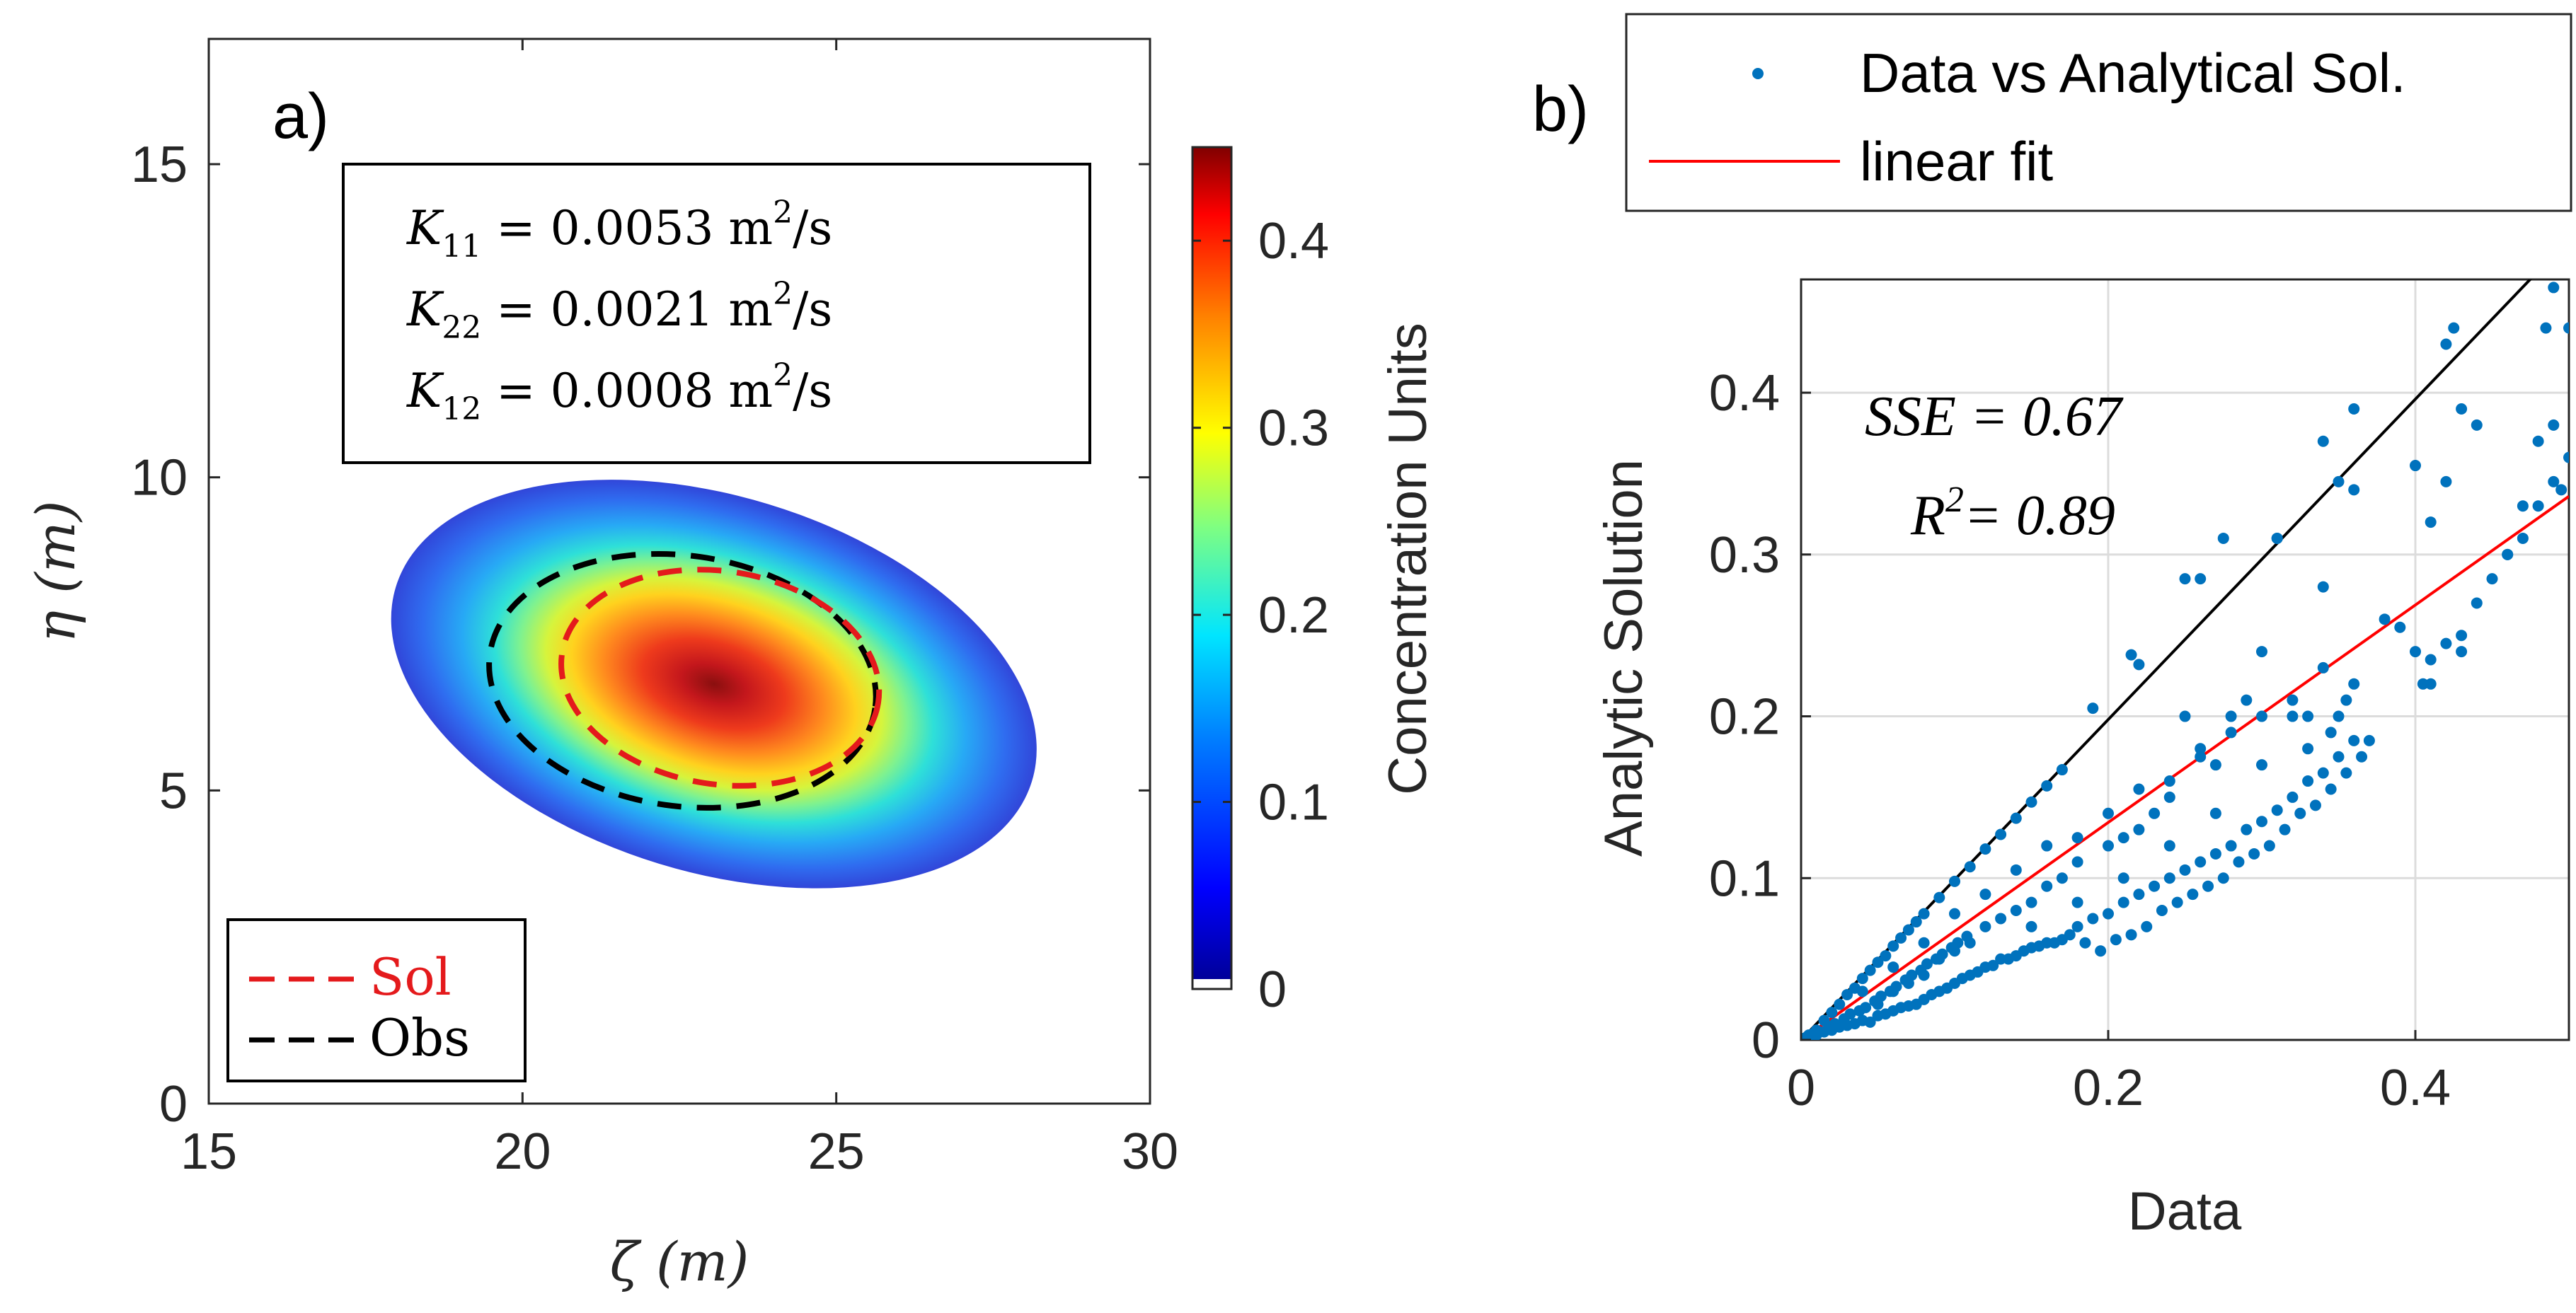  What do you see at coordinates (1150, 1151) in the screenshot?
I see `panel-a-xtick-label: 30` at bounding box center [1150, 1151].